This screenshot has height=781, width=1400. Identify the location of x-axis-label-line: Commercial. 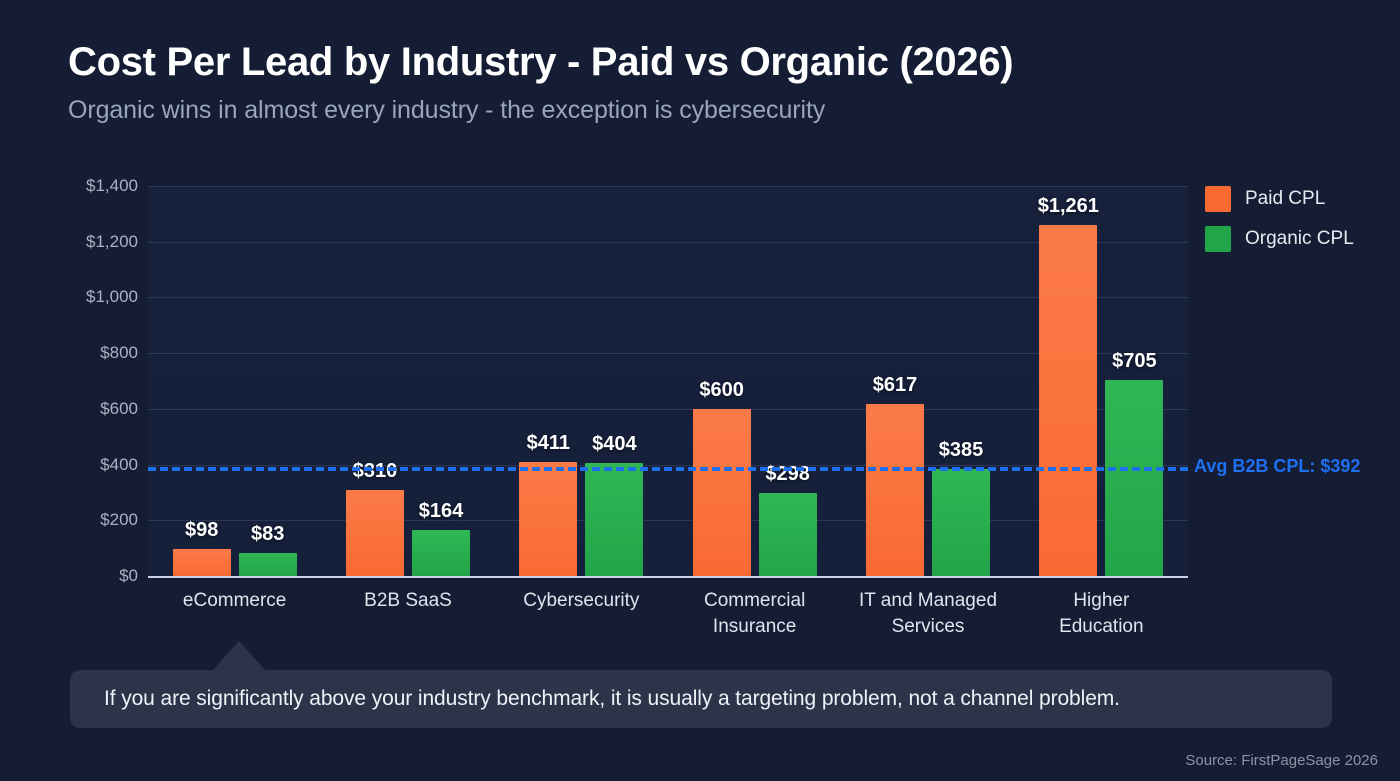
(754, 600).